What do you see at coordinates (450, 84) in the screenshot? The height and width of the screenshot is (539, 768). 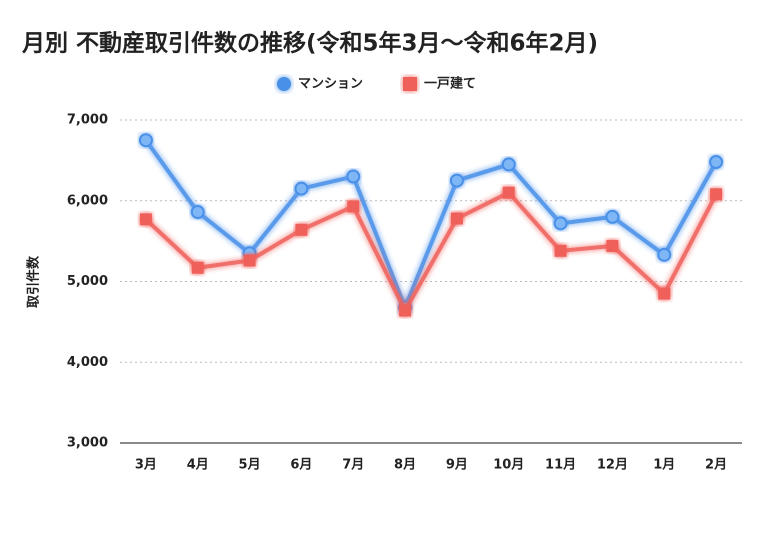 I see `legend-label: 一戸建て` at bounding box center [450, 84].